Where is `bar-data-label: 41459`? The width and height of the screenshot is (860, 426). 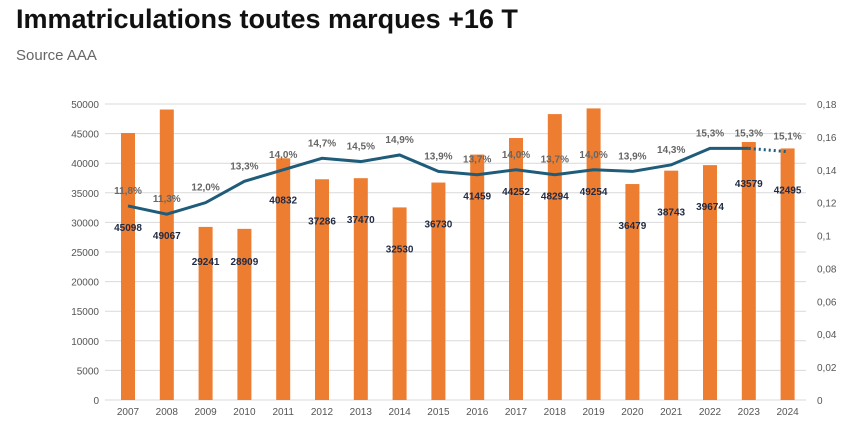 bar-data-label: 41459 is located at coordinates (477, 197).